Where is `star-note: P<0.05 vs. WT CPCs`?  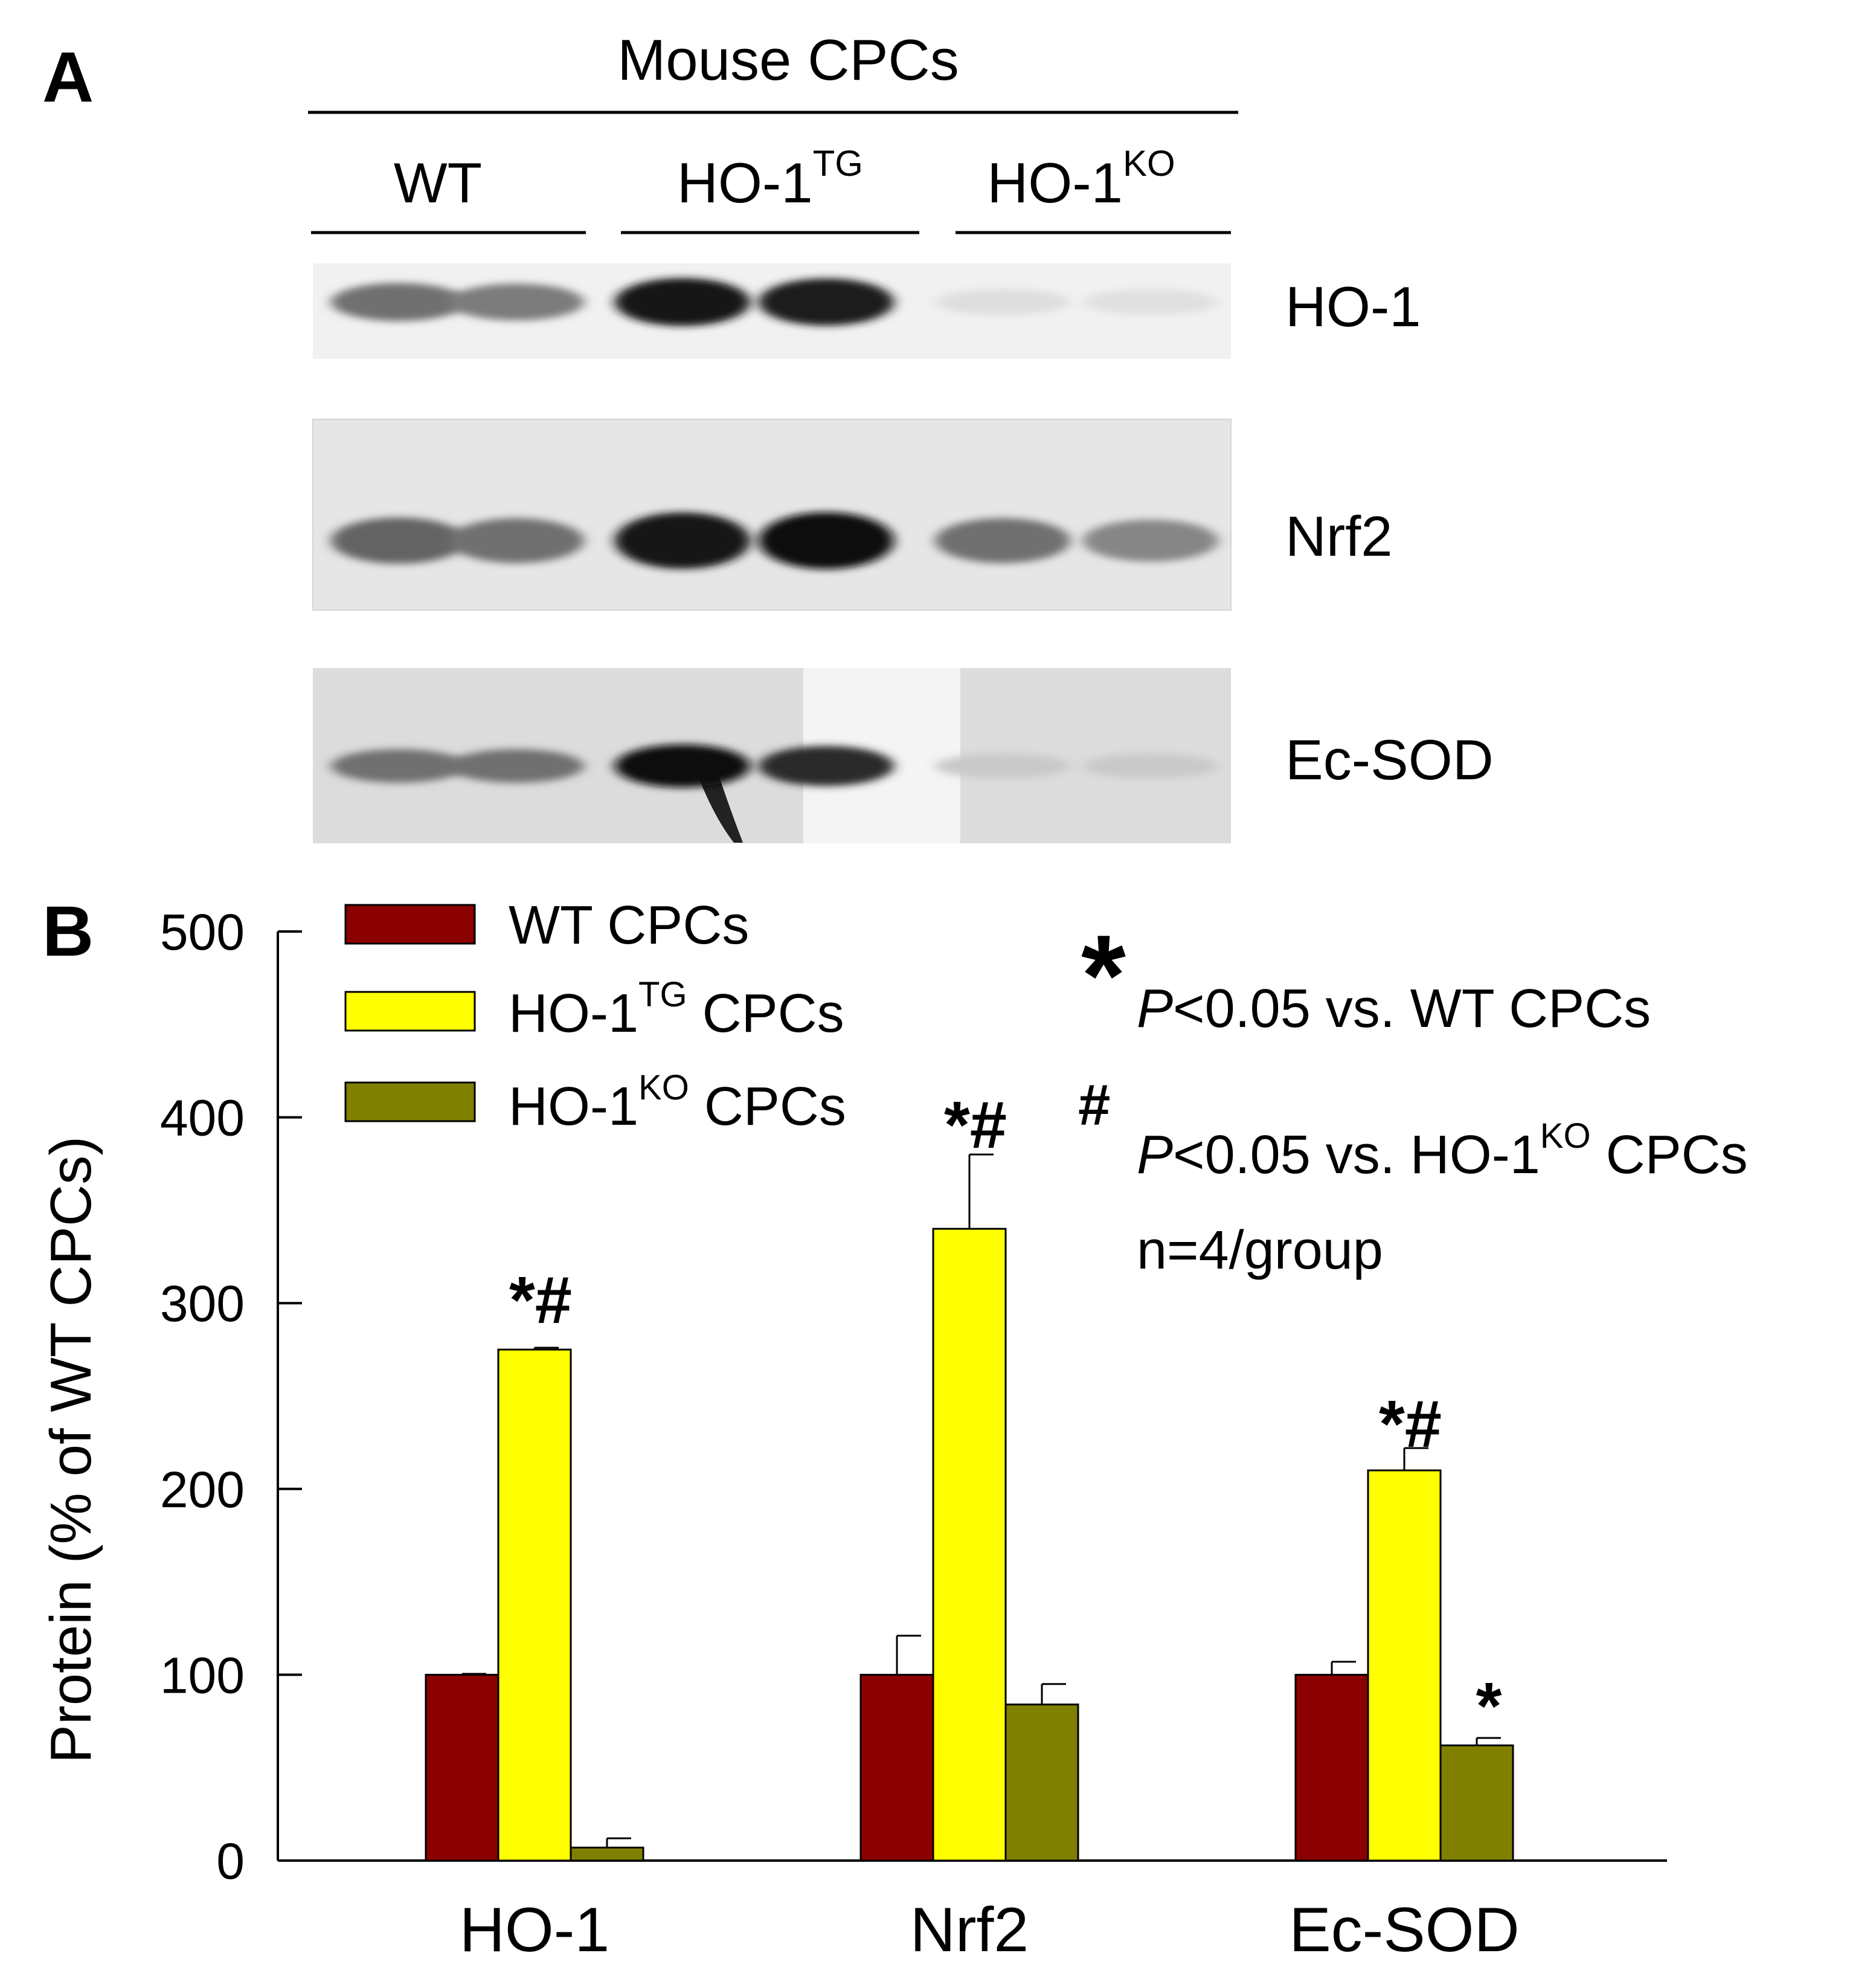
star-note: P<0.05 vs. WT CPCs is located at coordinates (1394, 1009).